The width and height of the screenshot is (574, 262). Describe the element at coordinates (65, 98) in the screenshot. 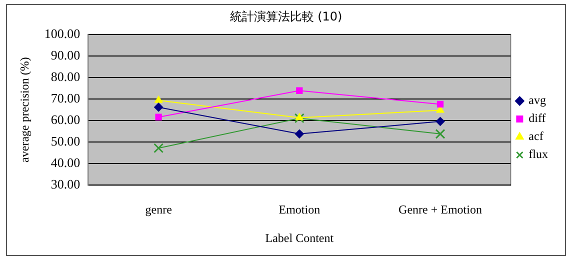

I see `y-tick-label: 70.00` at that location.